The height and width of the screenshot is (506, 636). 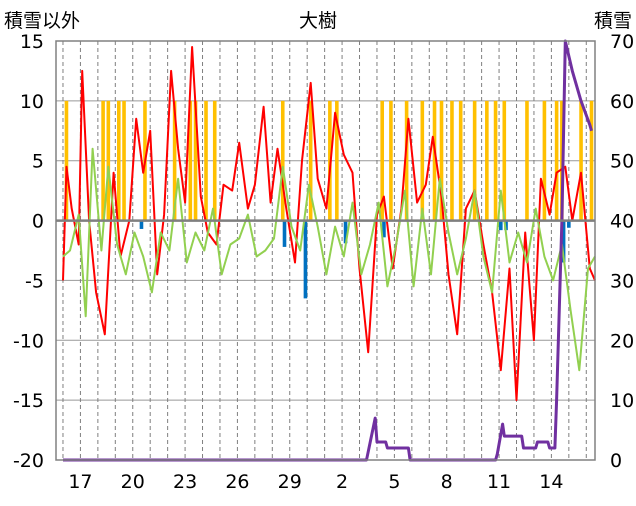 I want to click on y-left-tick-label: 0, so click(x=38, y=222).